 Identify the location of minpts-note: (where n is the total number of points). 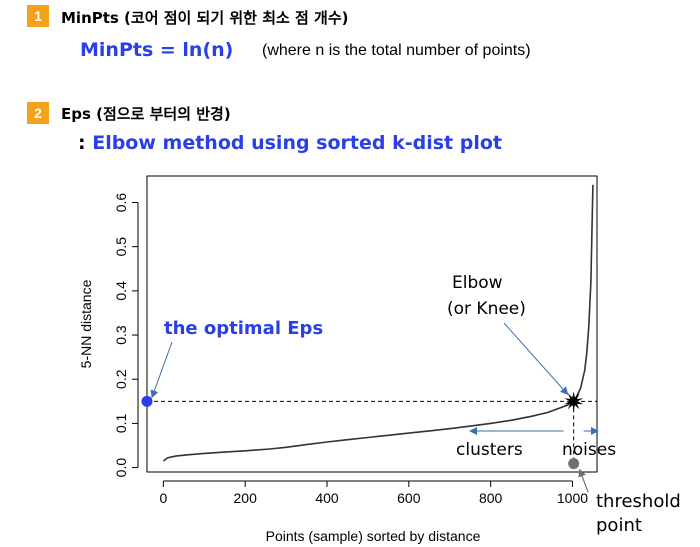
(396, 50).